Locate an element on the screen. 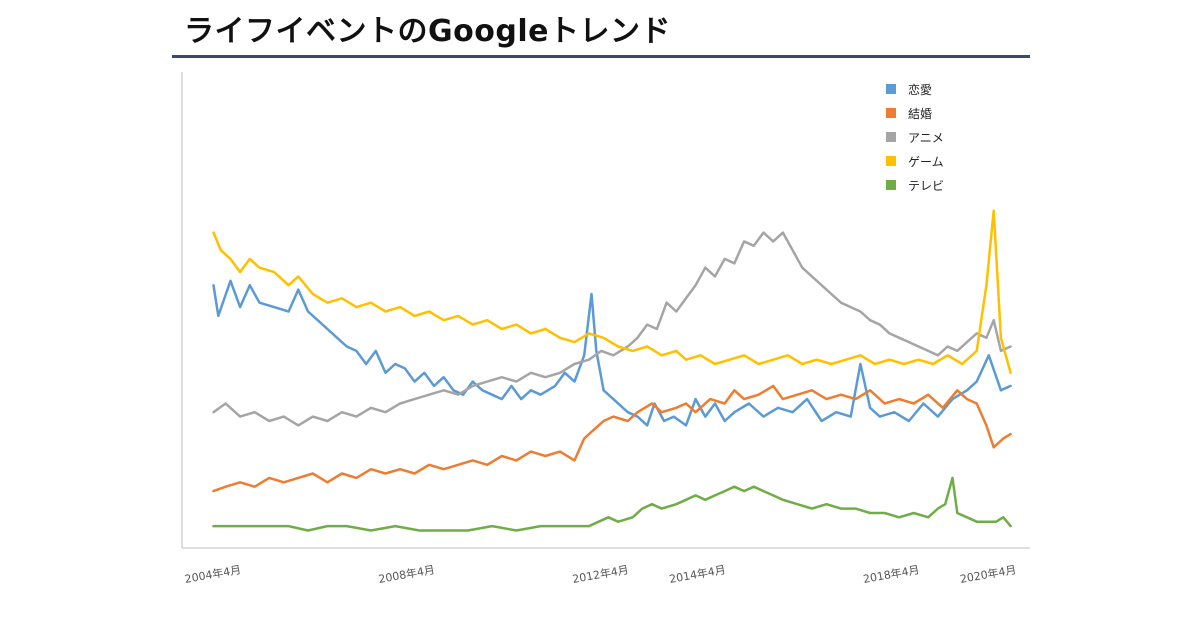  legend-label: 結婚 is located at coordinates (920, 114).